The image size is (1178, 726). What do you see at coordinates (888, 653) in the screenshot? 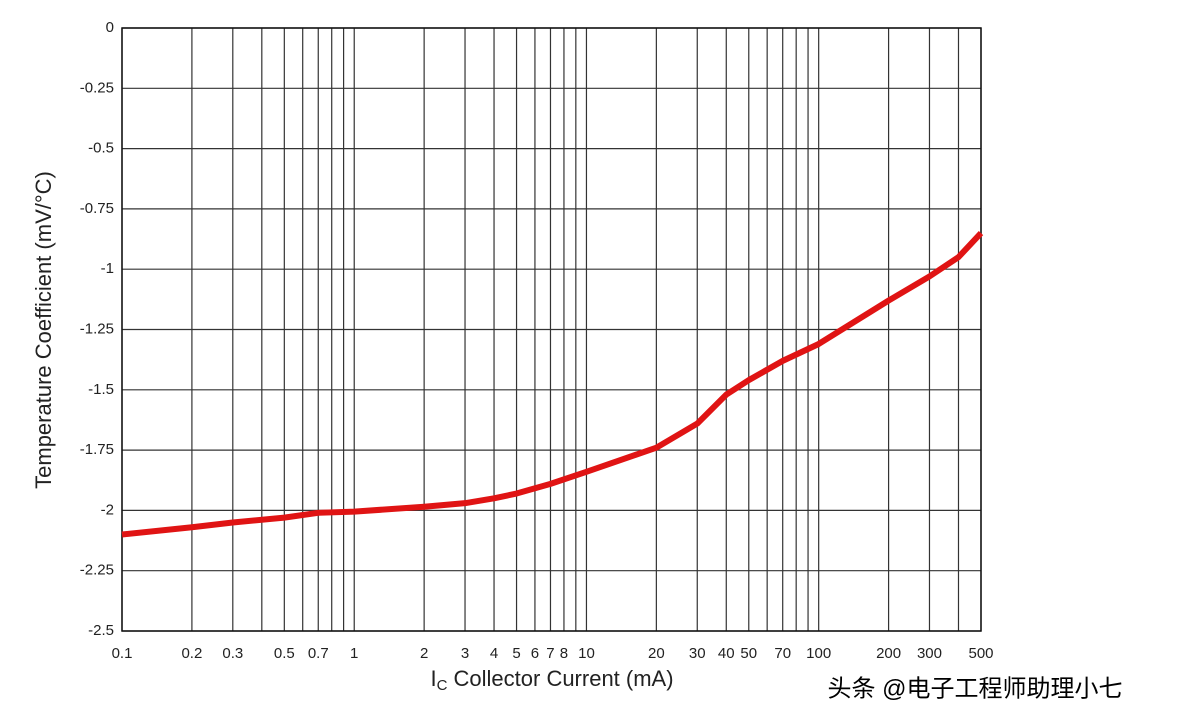
I see `x-tick-label: 200` at bounding box center [888, 653].